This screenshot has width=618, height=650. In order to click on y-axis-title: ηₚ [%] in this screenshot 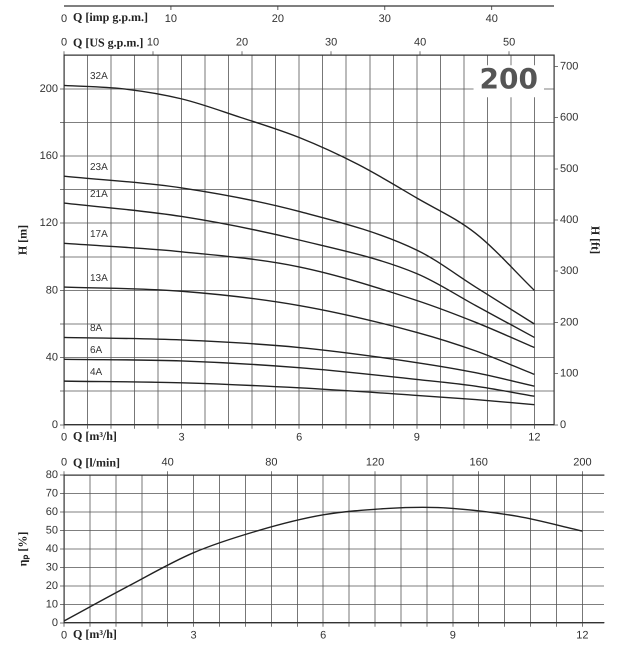, I will do `click(22, 549)`.